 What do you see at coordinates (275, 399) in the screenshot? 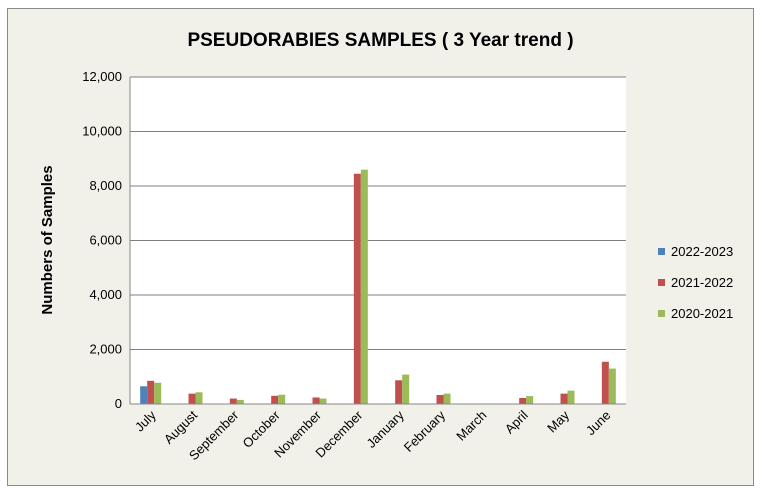
I see `bar-2021-2022-October` at bounding box center [275, 399].